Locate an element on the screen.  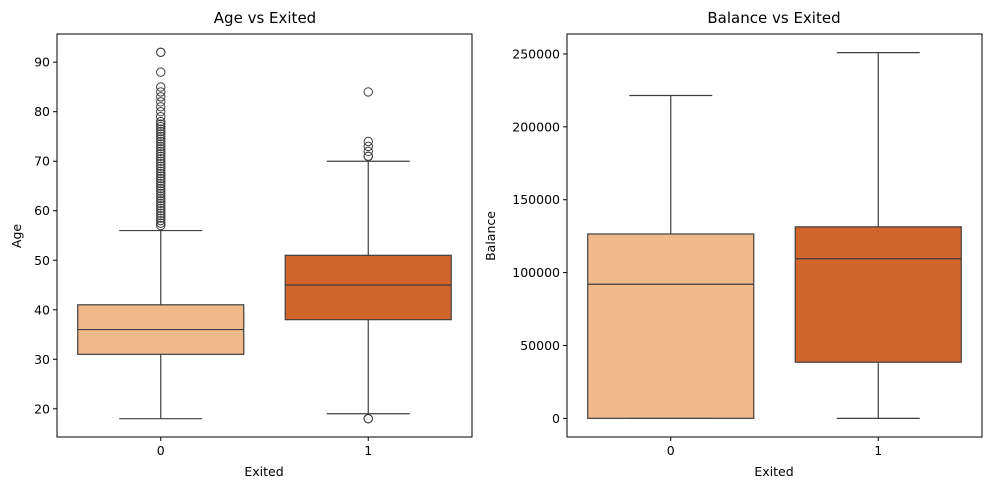
y-tick-label: 20 is located at coordinates (42, 408).